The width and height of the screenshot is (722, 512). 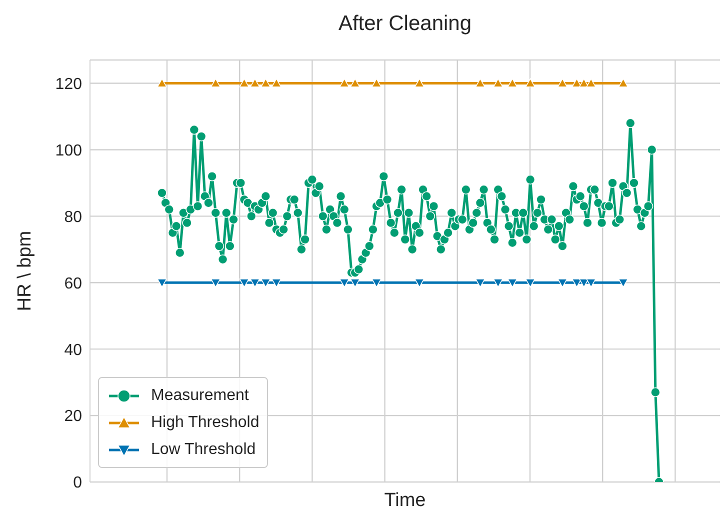 I want to click on y-axis-title: HR \ bpm, so click(x=25, y=271).